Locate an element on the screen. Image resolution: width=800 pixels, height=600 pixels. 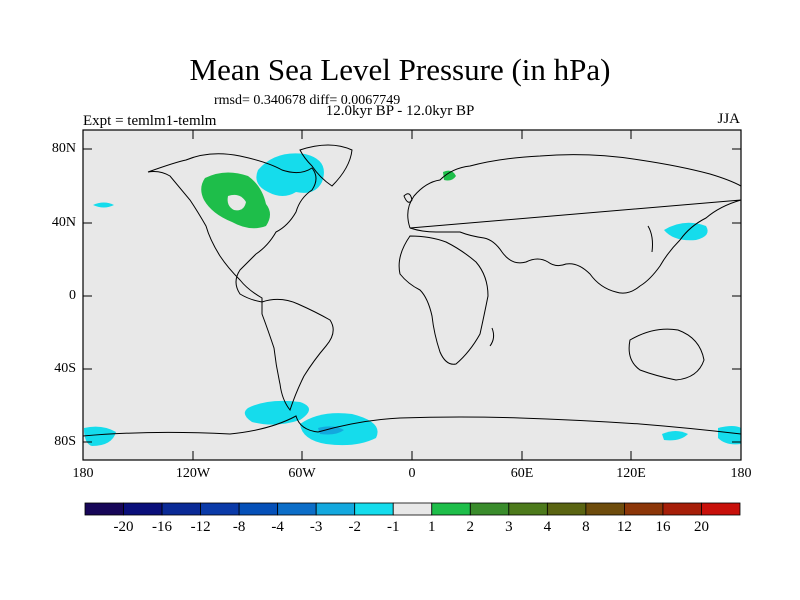
colorbar-label-14: 16 is located at coordinates (663, 527).